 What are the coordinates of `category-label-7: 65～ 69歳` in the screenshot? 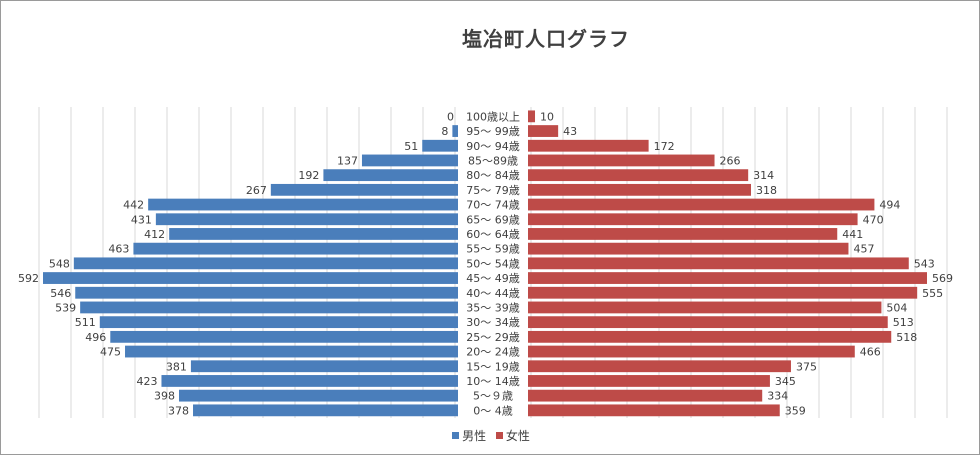 It's located at (493, 219).